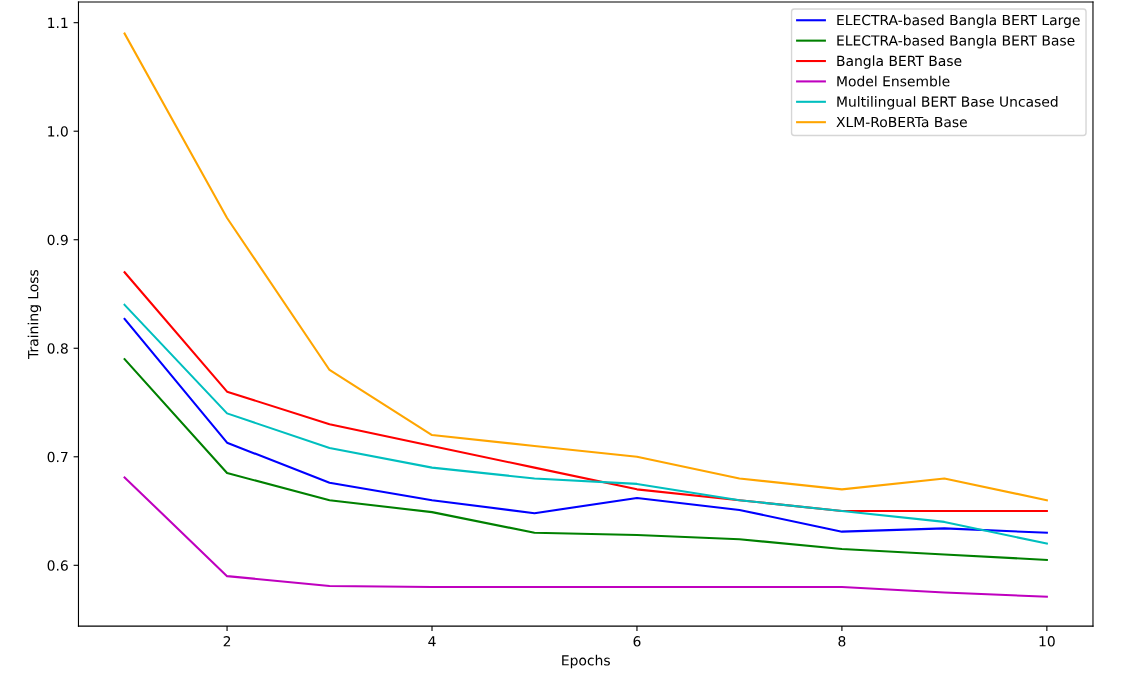 The image size is (1121, 688). Describe the element at coordinates (58, 22) in the screenshot. I see `y-tick-label: 1.1` at that location.